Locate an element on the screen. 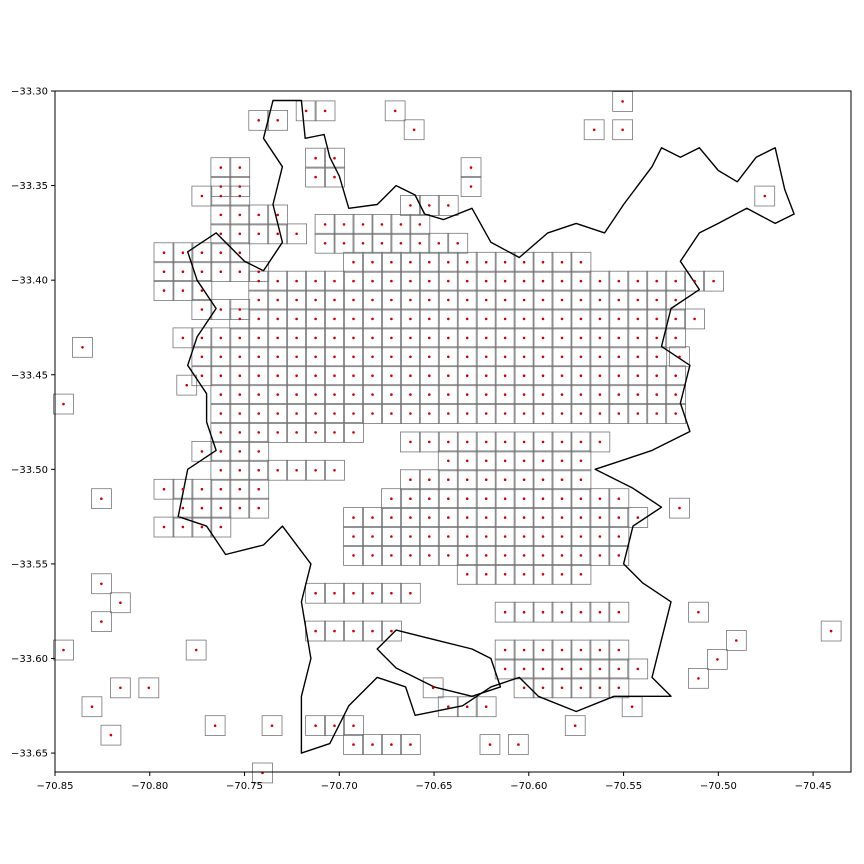  y-tick-label: −33.30 is located at coordinates (29, 92).